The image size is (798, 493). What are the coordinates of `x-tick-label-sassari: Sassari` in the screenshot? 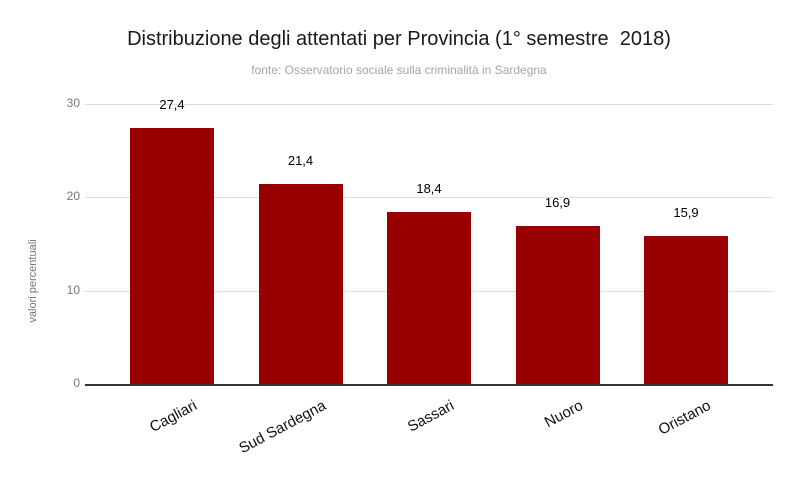 It's located at (430, 416).